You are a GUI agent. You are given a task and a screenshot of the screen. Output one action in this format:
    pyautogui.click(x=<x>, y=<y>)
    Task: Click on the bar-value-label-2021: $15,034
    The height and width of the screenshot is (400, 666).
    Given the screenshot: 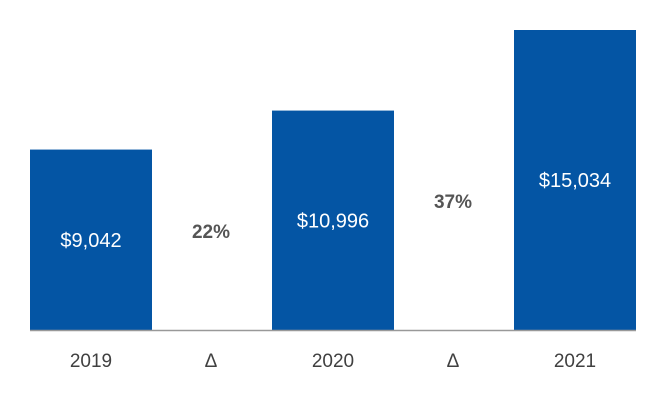 What is the action you would take?
    pyautogui.click(x=575, y=181)
    